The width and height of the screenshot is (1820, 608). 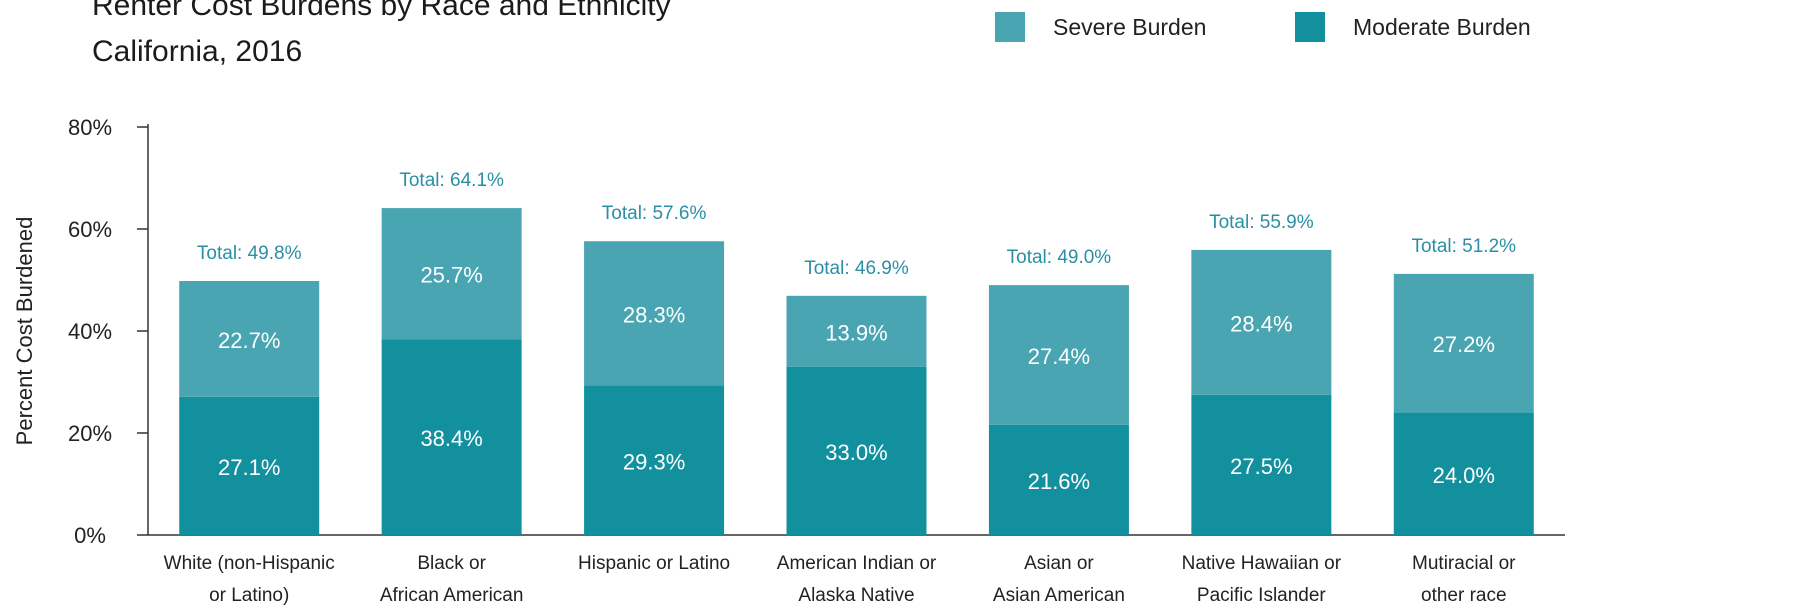 I want to click on bar-severe-label: 25.7%, so click(x=451, y=275).